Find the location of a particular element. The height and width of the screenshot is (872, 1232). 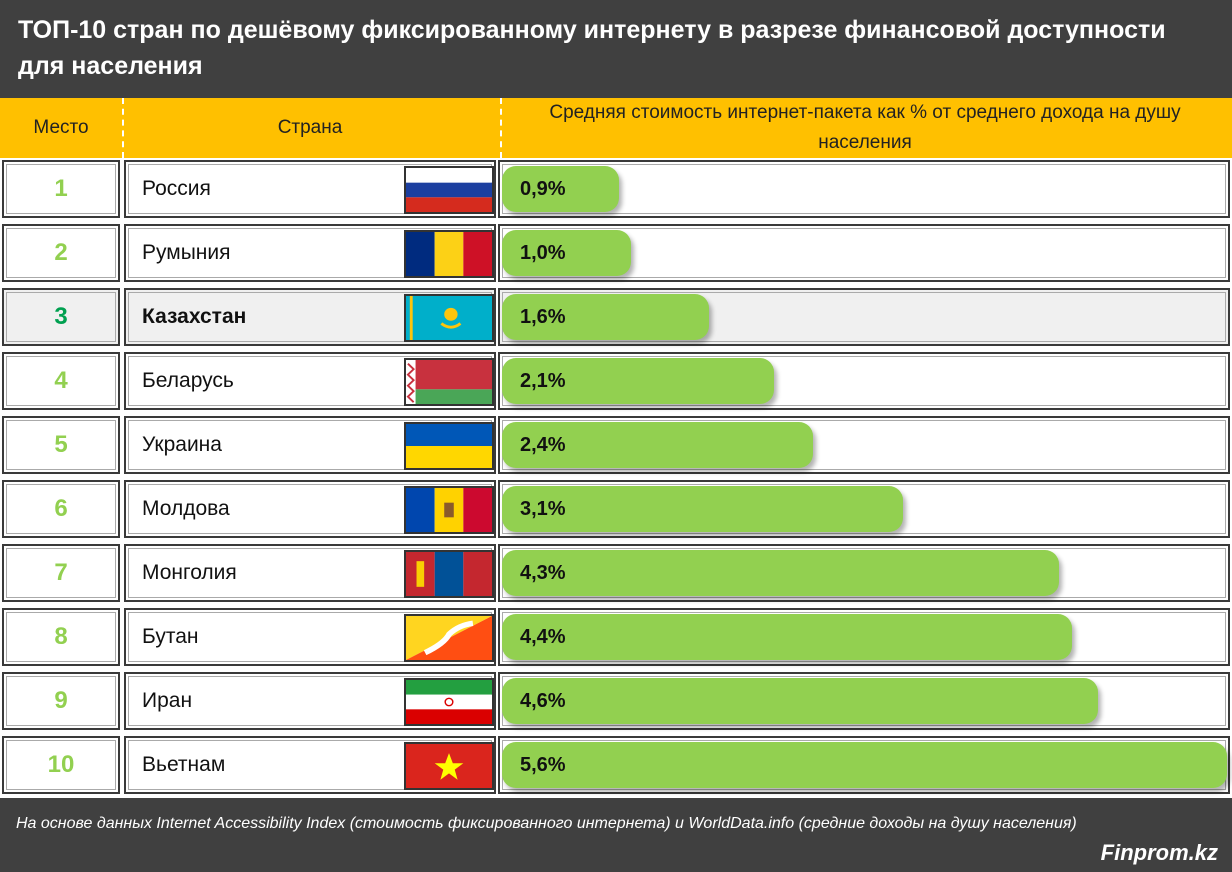

country-name: Иран is located at coordinates (167, 700).